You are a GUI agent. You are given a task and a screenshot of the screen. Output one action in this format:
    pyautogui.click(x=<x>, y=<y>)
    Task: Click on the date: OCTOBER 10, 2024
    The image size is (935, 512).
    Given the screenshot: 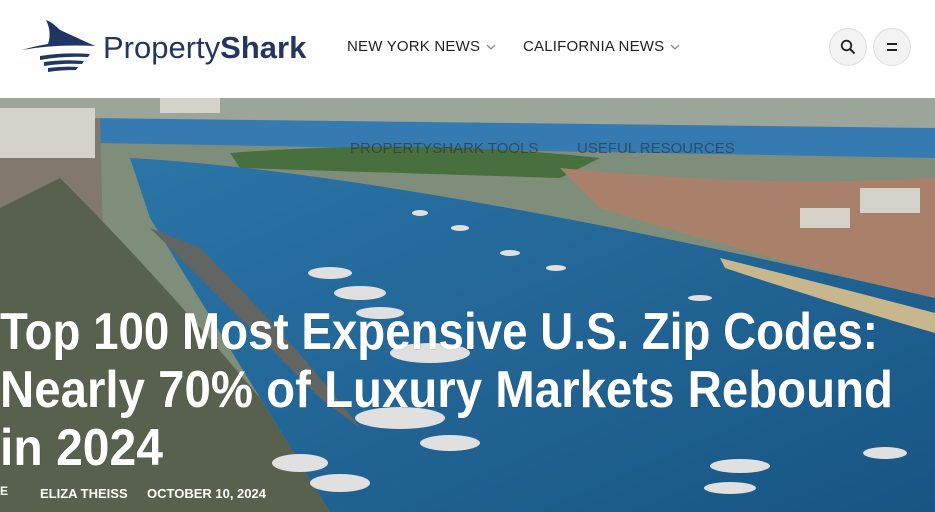 What is the action you would take?
    pyautogui.click(x=206, y=493)
    